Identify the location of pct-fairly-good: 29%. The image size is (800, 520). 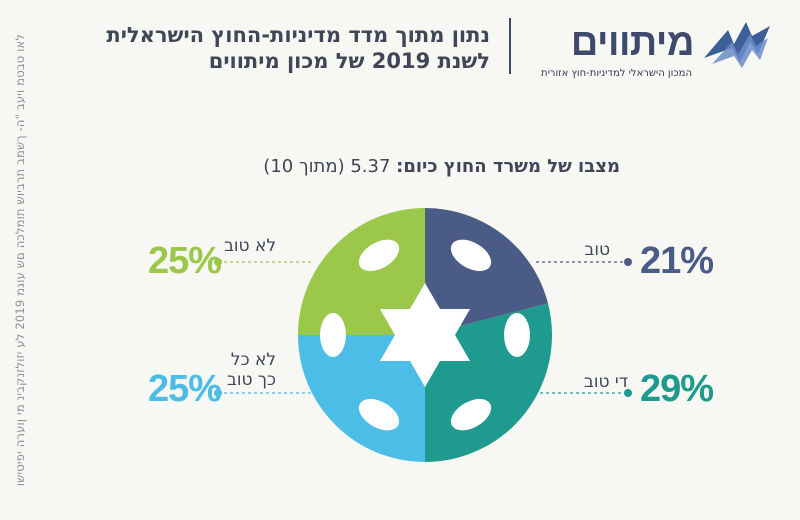
(677, 389).